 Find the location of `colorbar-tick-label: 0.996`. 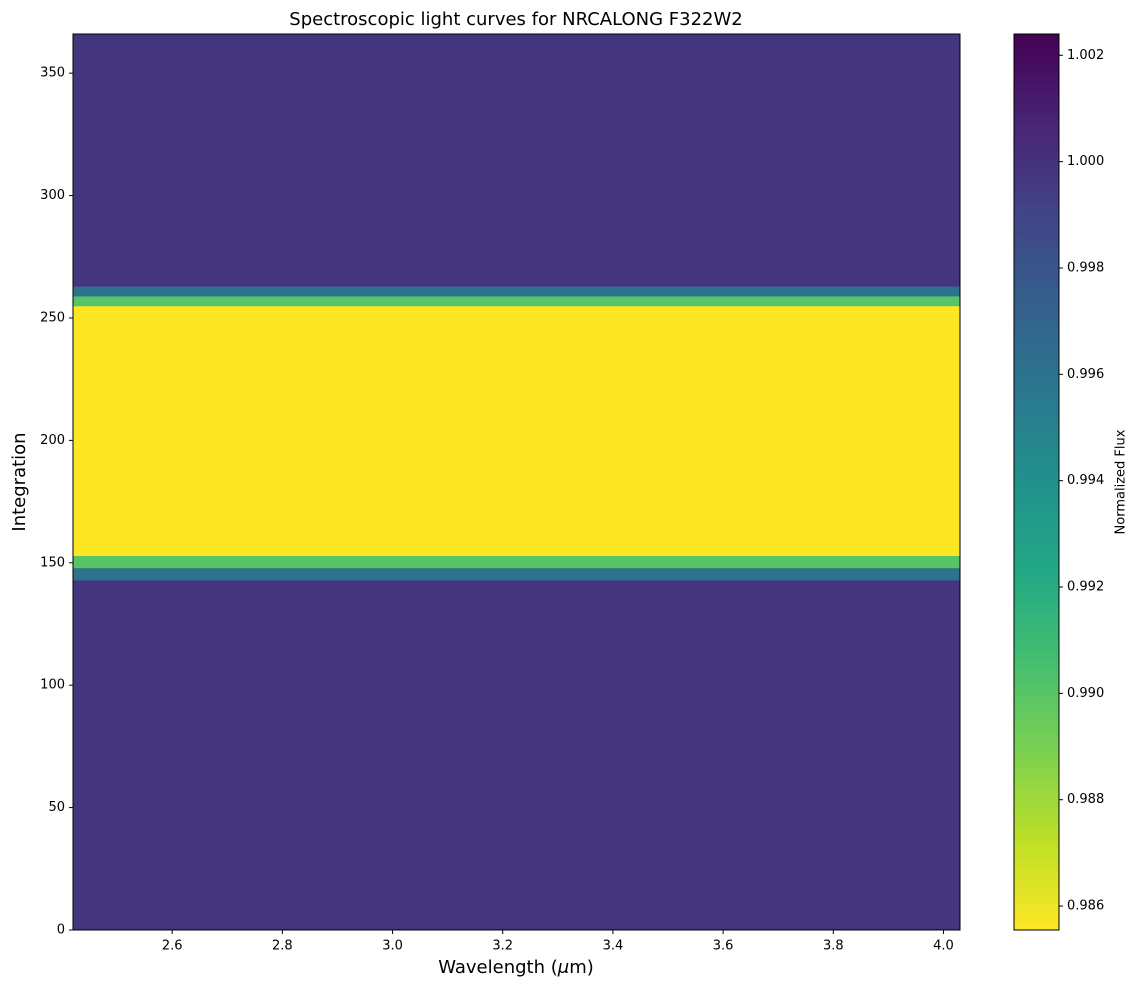

colorbar-tick-label: 0.996 is located at coordinates (1085, 374).